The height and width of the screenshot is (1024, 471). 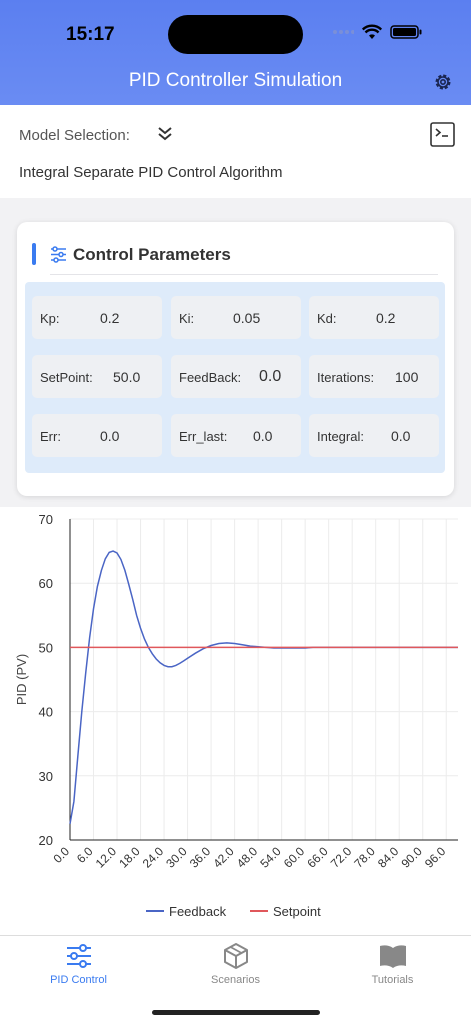 I want to click on home-indicator, so click(x=236, y=1012).